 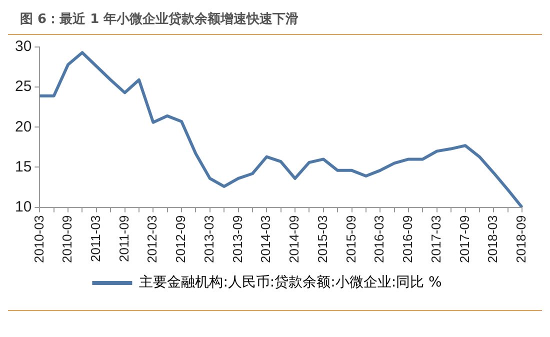 I want to click on x-tick-label: 2018-09, so click(x=521, y=239).